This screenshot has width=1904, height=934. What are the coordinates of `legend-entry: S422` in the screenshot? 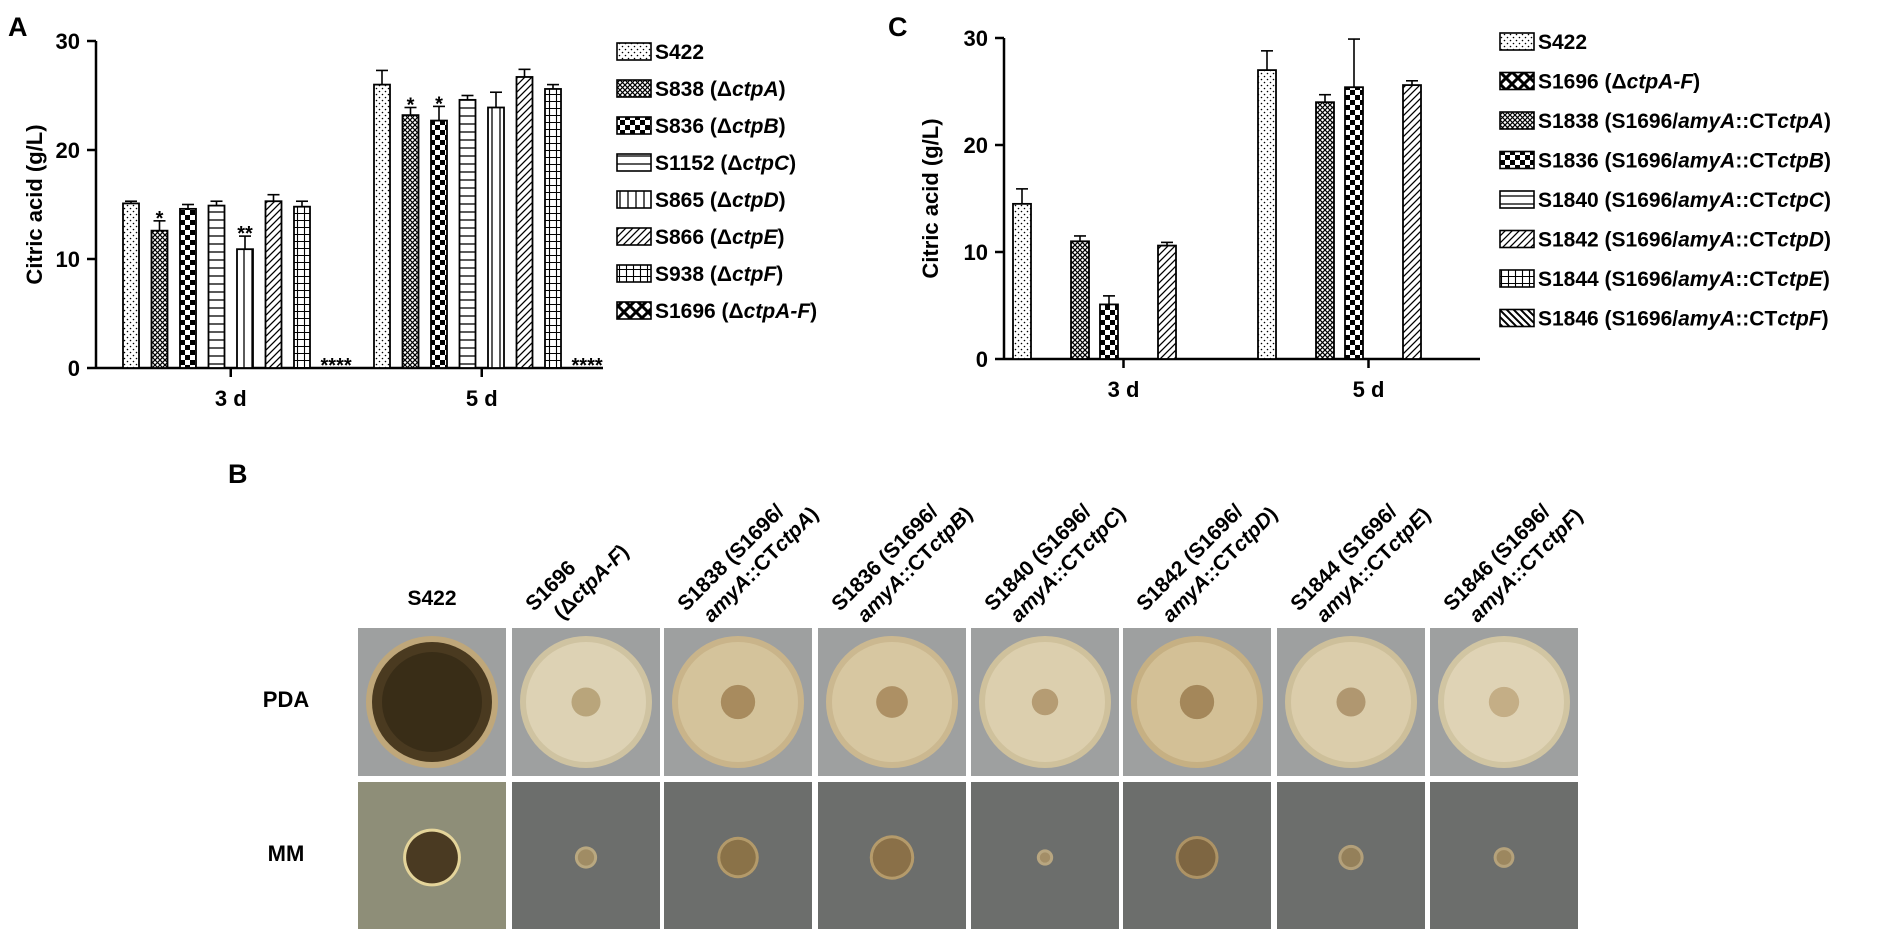 It's located at (679, 52).